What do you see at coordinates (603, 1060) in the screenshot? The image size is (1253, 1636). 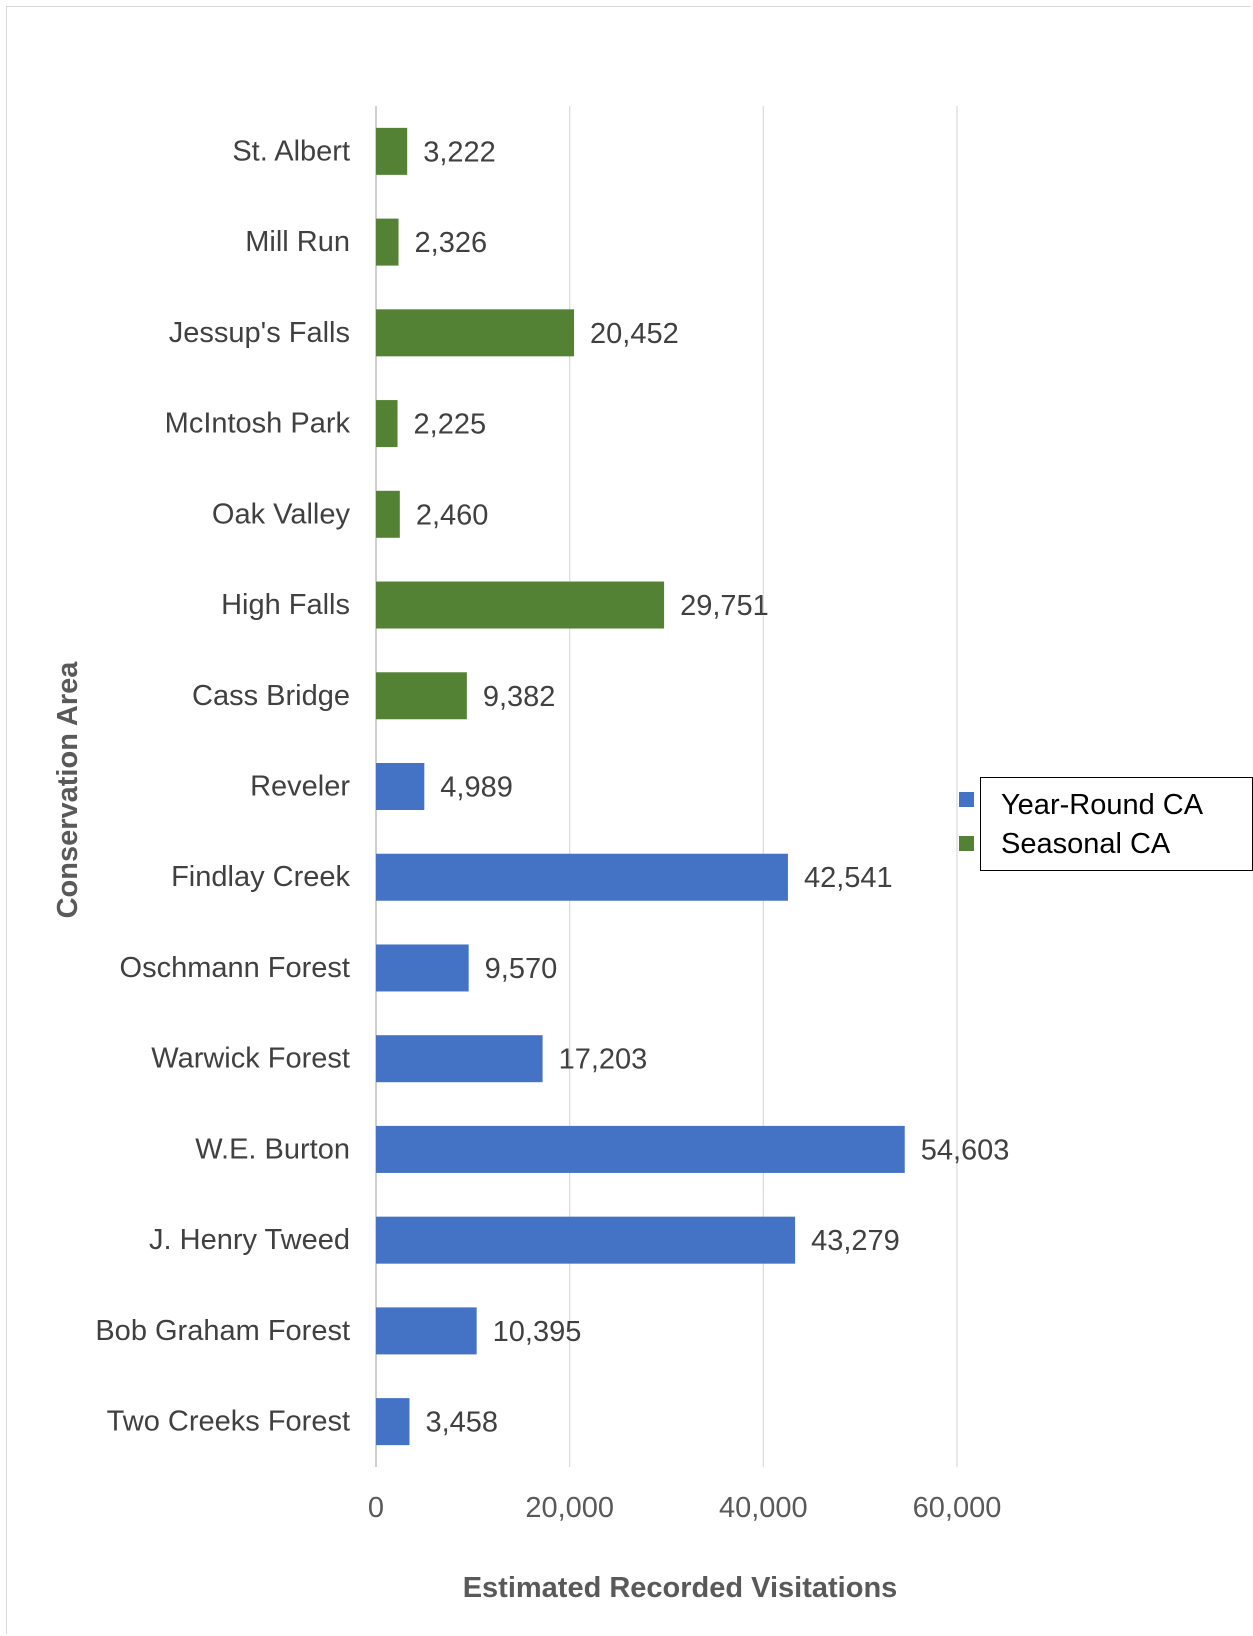 I see `data-label: 17,203` at bounding box center [603, 1060].